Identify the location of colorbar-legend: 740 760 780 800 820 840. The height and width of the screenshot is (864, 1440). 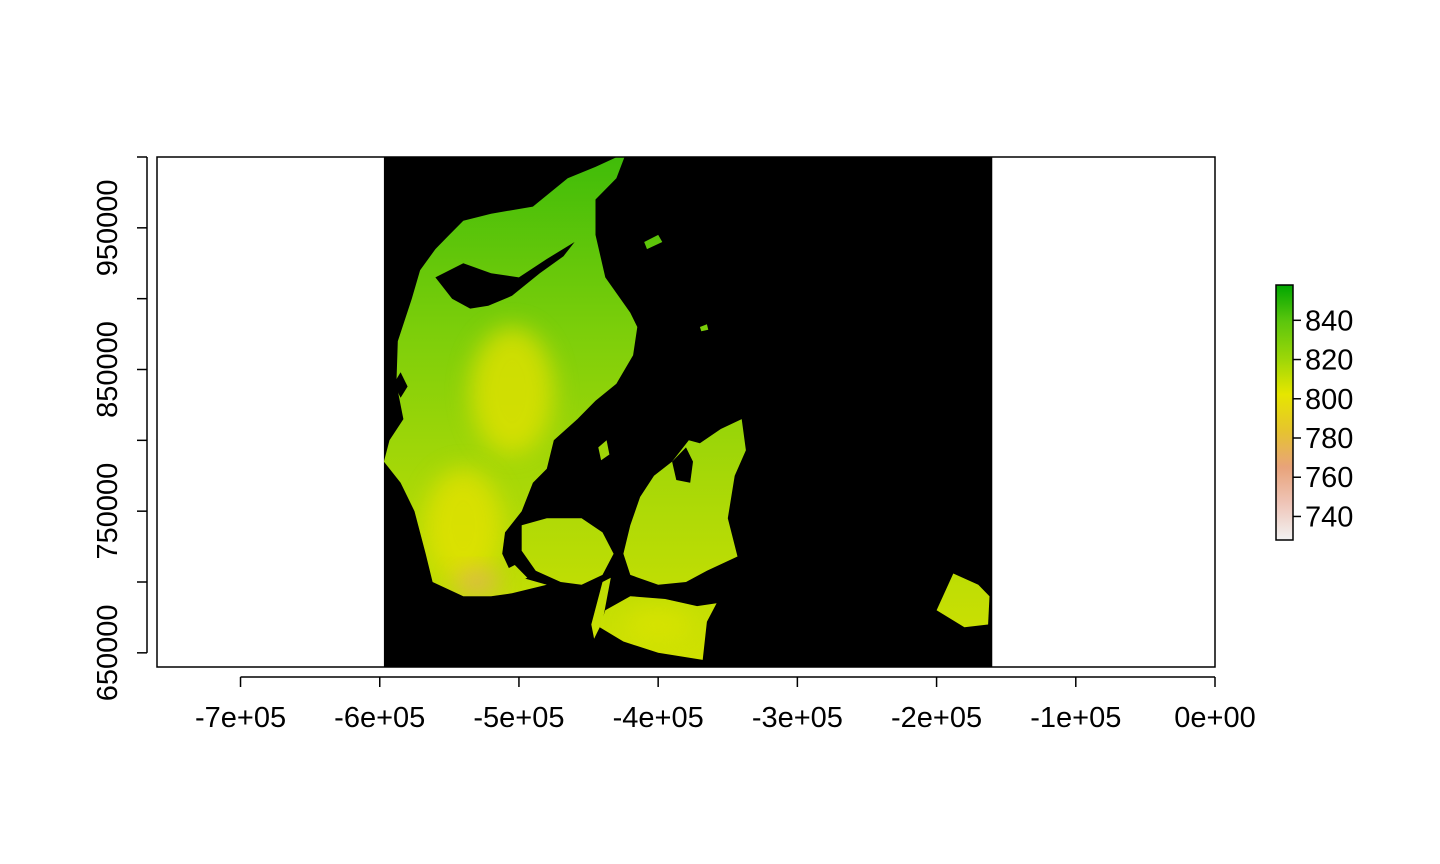
(1314, 412).